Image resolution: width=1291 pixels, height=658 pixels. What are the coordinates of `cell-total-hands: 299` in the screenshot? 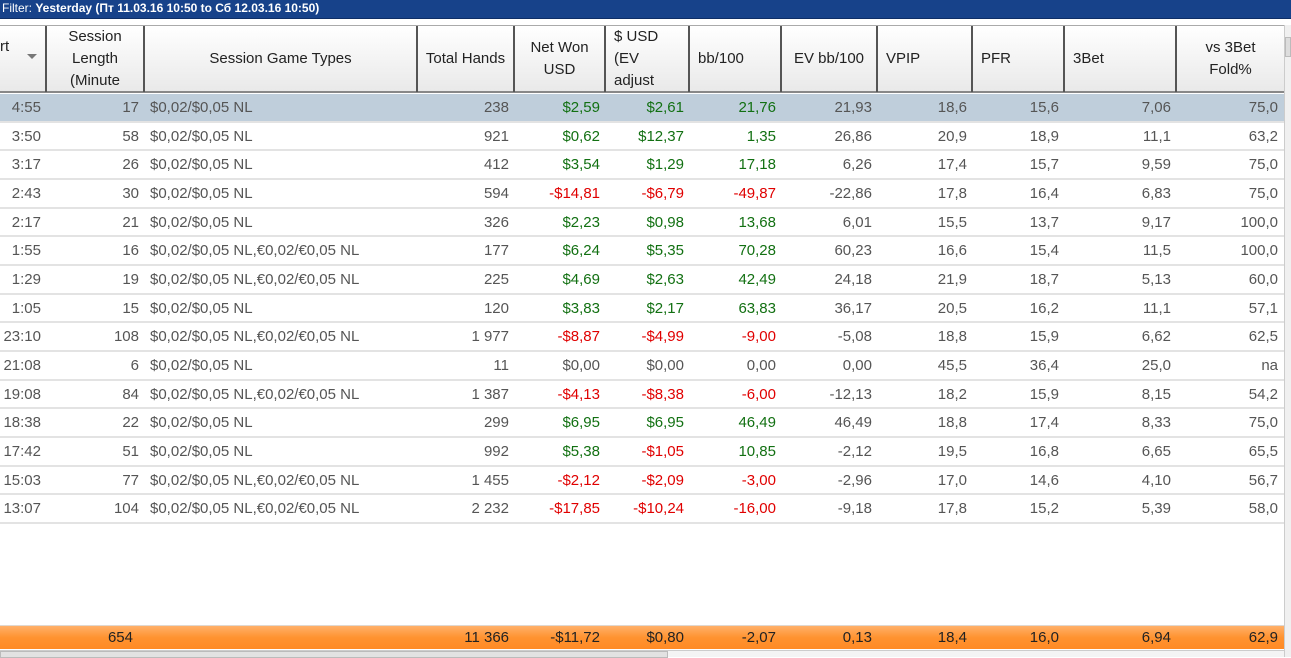 It's located at (496, 423).